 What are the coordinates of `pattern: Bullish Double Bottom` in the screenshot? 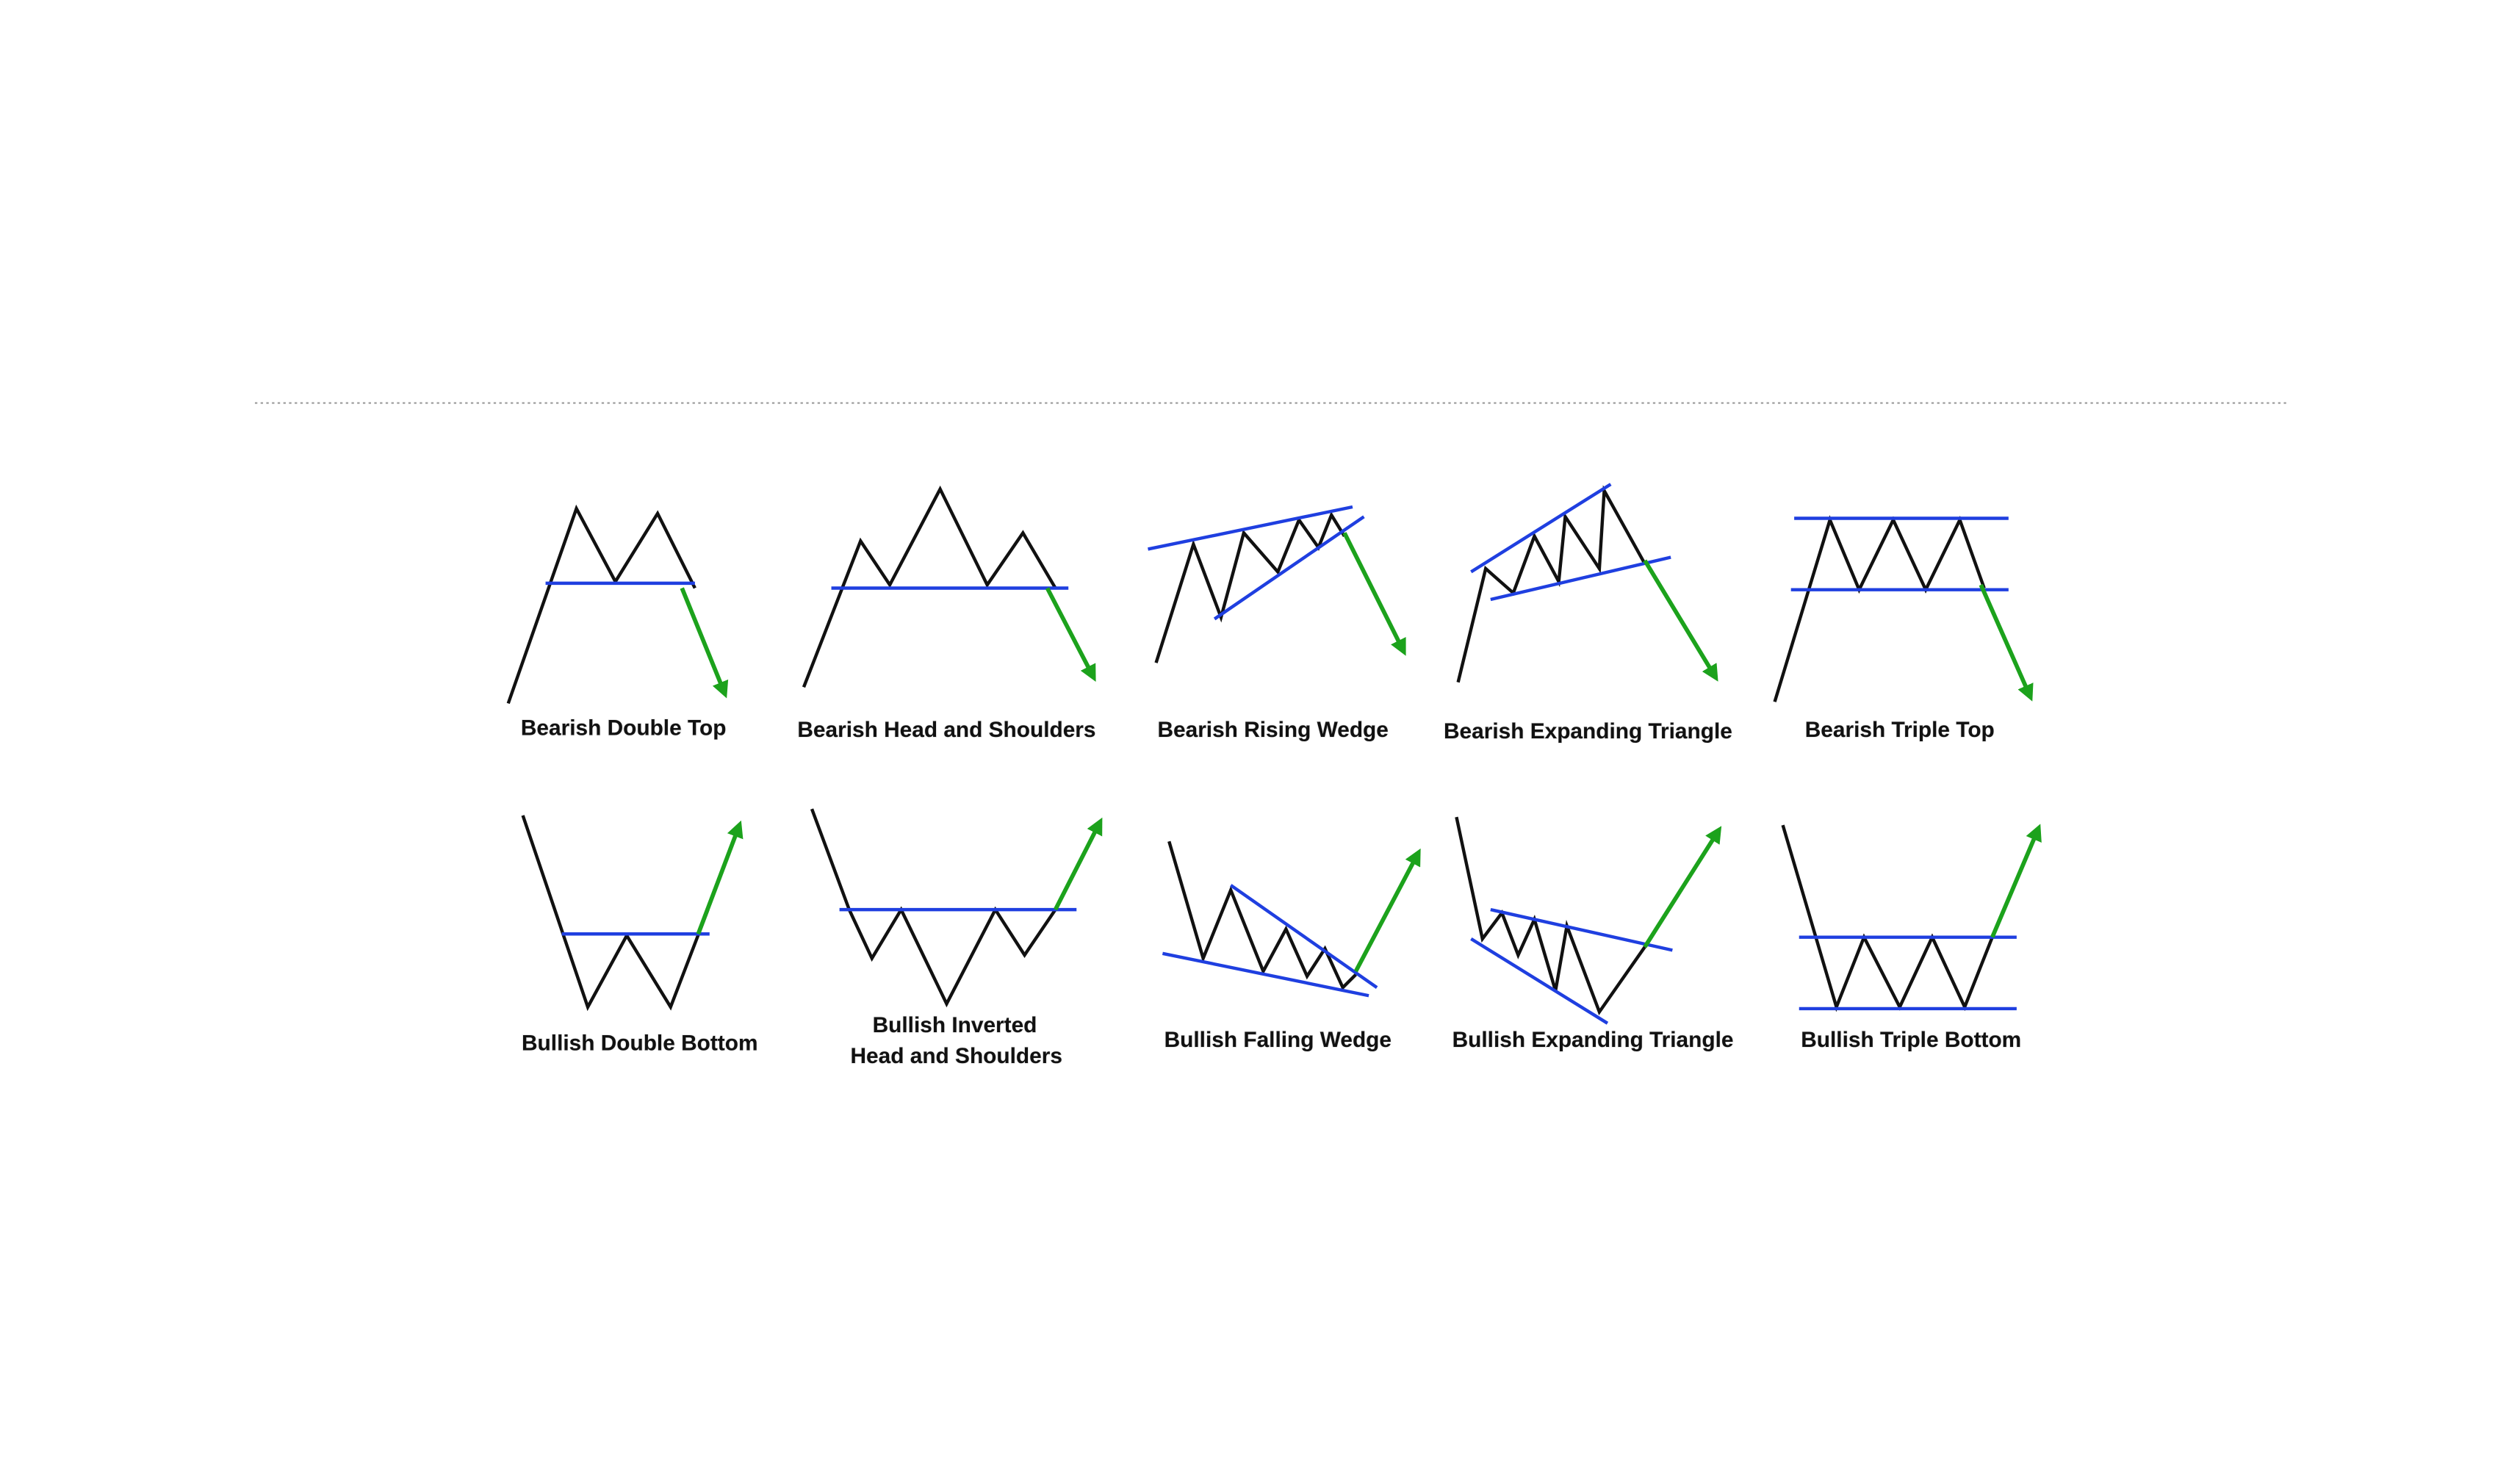 It's located at (639, 936).